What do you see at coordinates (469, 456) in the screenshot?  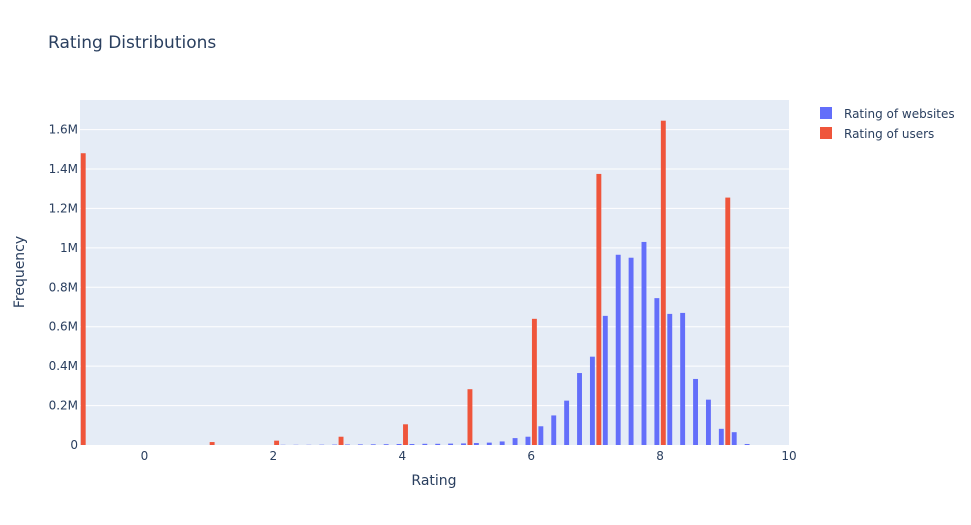 I see `x-axis-ticks: 0 2 4 6 8 10` at bounding box center [469, 456].